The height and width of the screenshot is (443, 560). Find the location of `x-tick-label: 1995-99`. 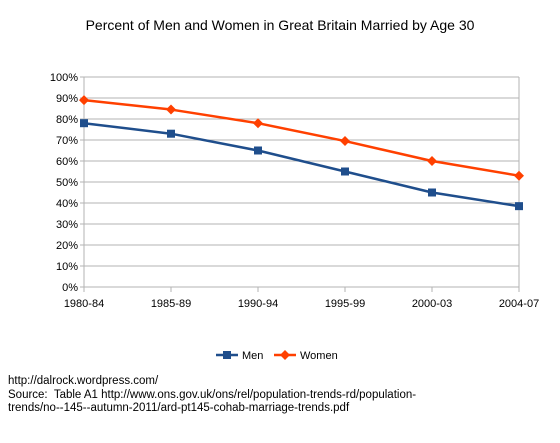

x-tick-label: 1995-99 is located at coordinates (345, 304).